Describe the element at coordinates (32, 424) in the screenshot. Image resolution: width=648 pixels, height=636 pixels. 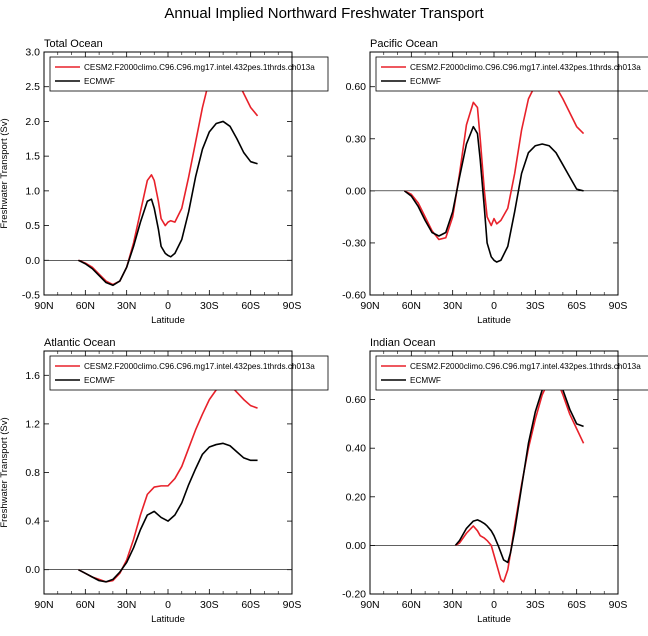
I see `y-tick-label: 1.2` at that location.